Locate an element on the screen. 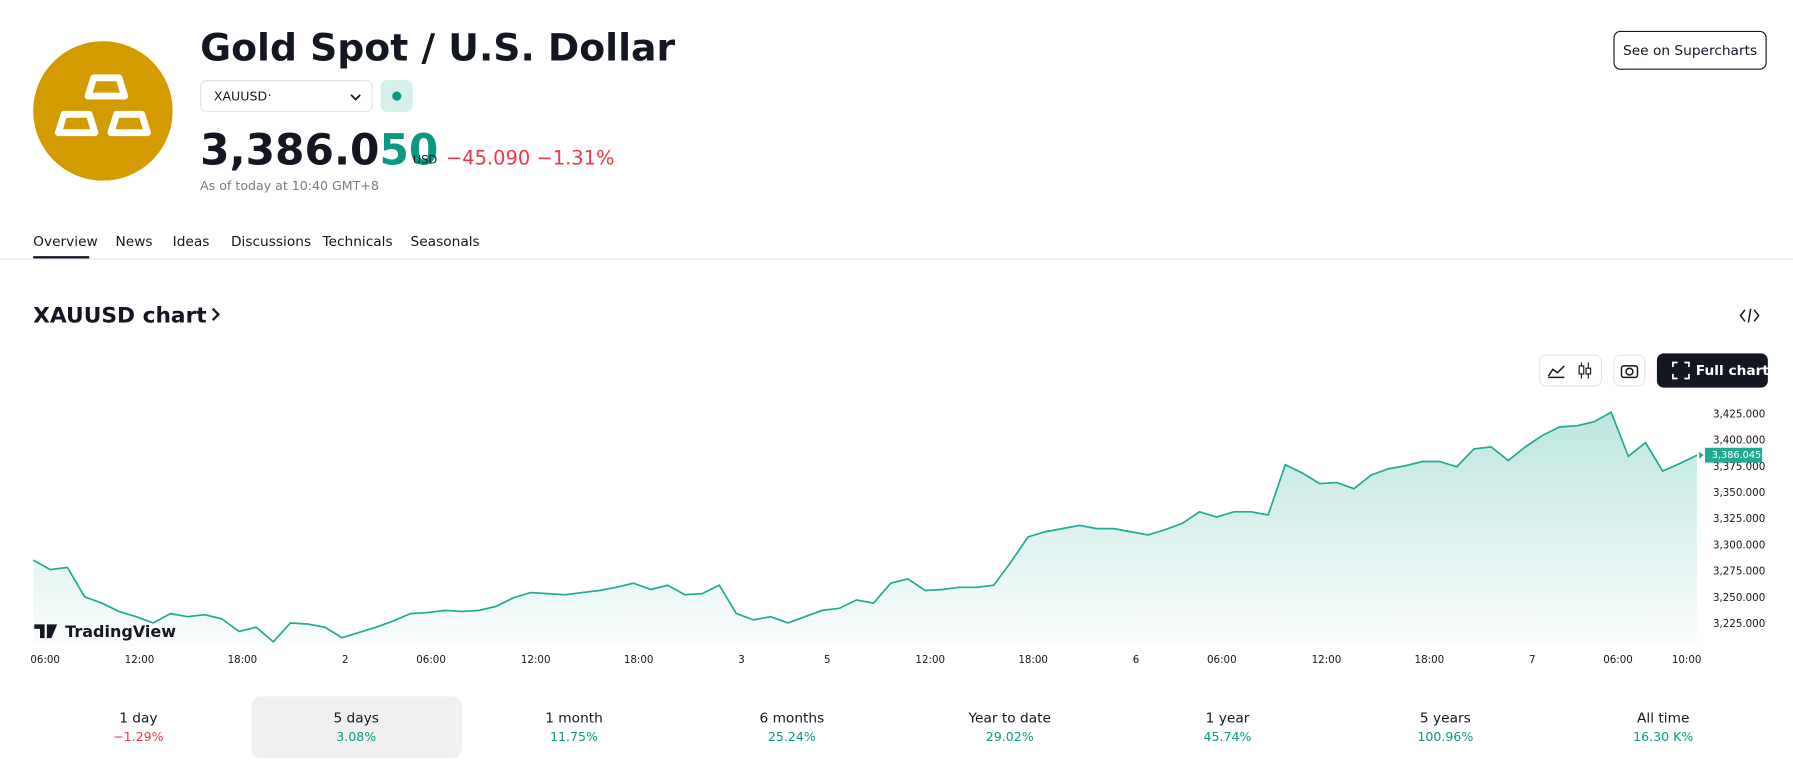 This screenshot has height=770, width=1793. currency: USD is located at coordinates (425, 160).